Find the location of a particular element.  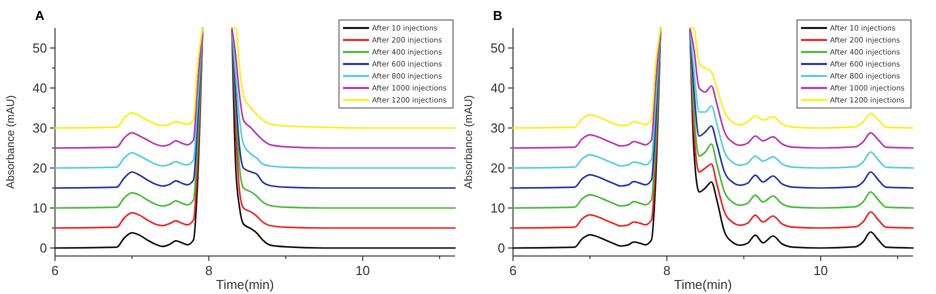

chart-title: B is located at coordinates (497, 15).